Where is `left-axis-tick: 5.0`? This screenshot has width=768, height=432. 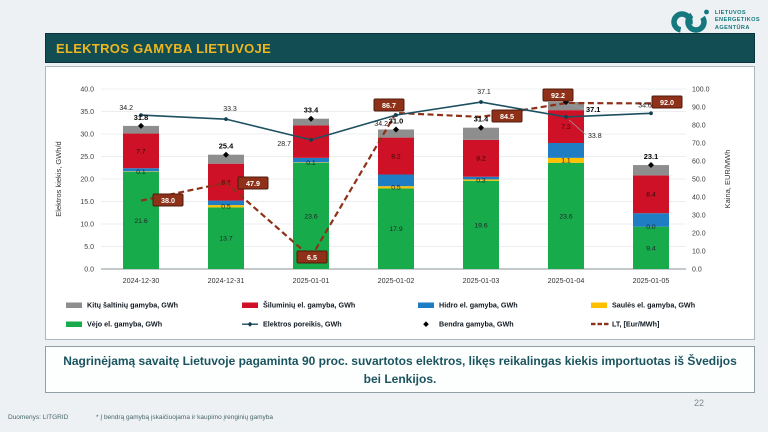
left-axis-tick: 5.0 is located at coordinates (89, 247).